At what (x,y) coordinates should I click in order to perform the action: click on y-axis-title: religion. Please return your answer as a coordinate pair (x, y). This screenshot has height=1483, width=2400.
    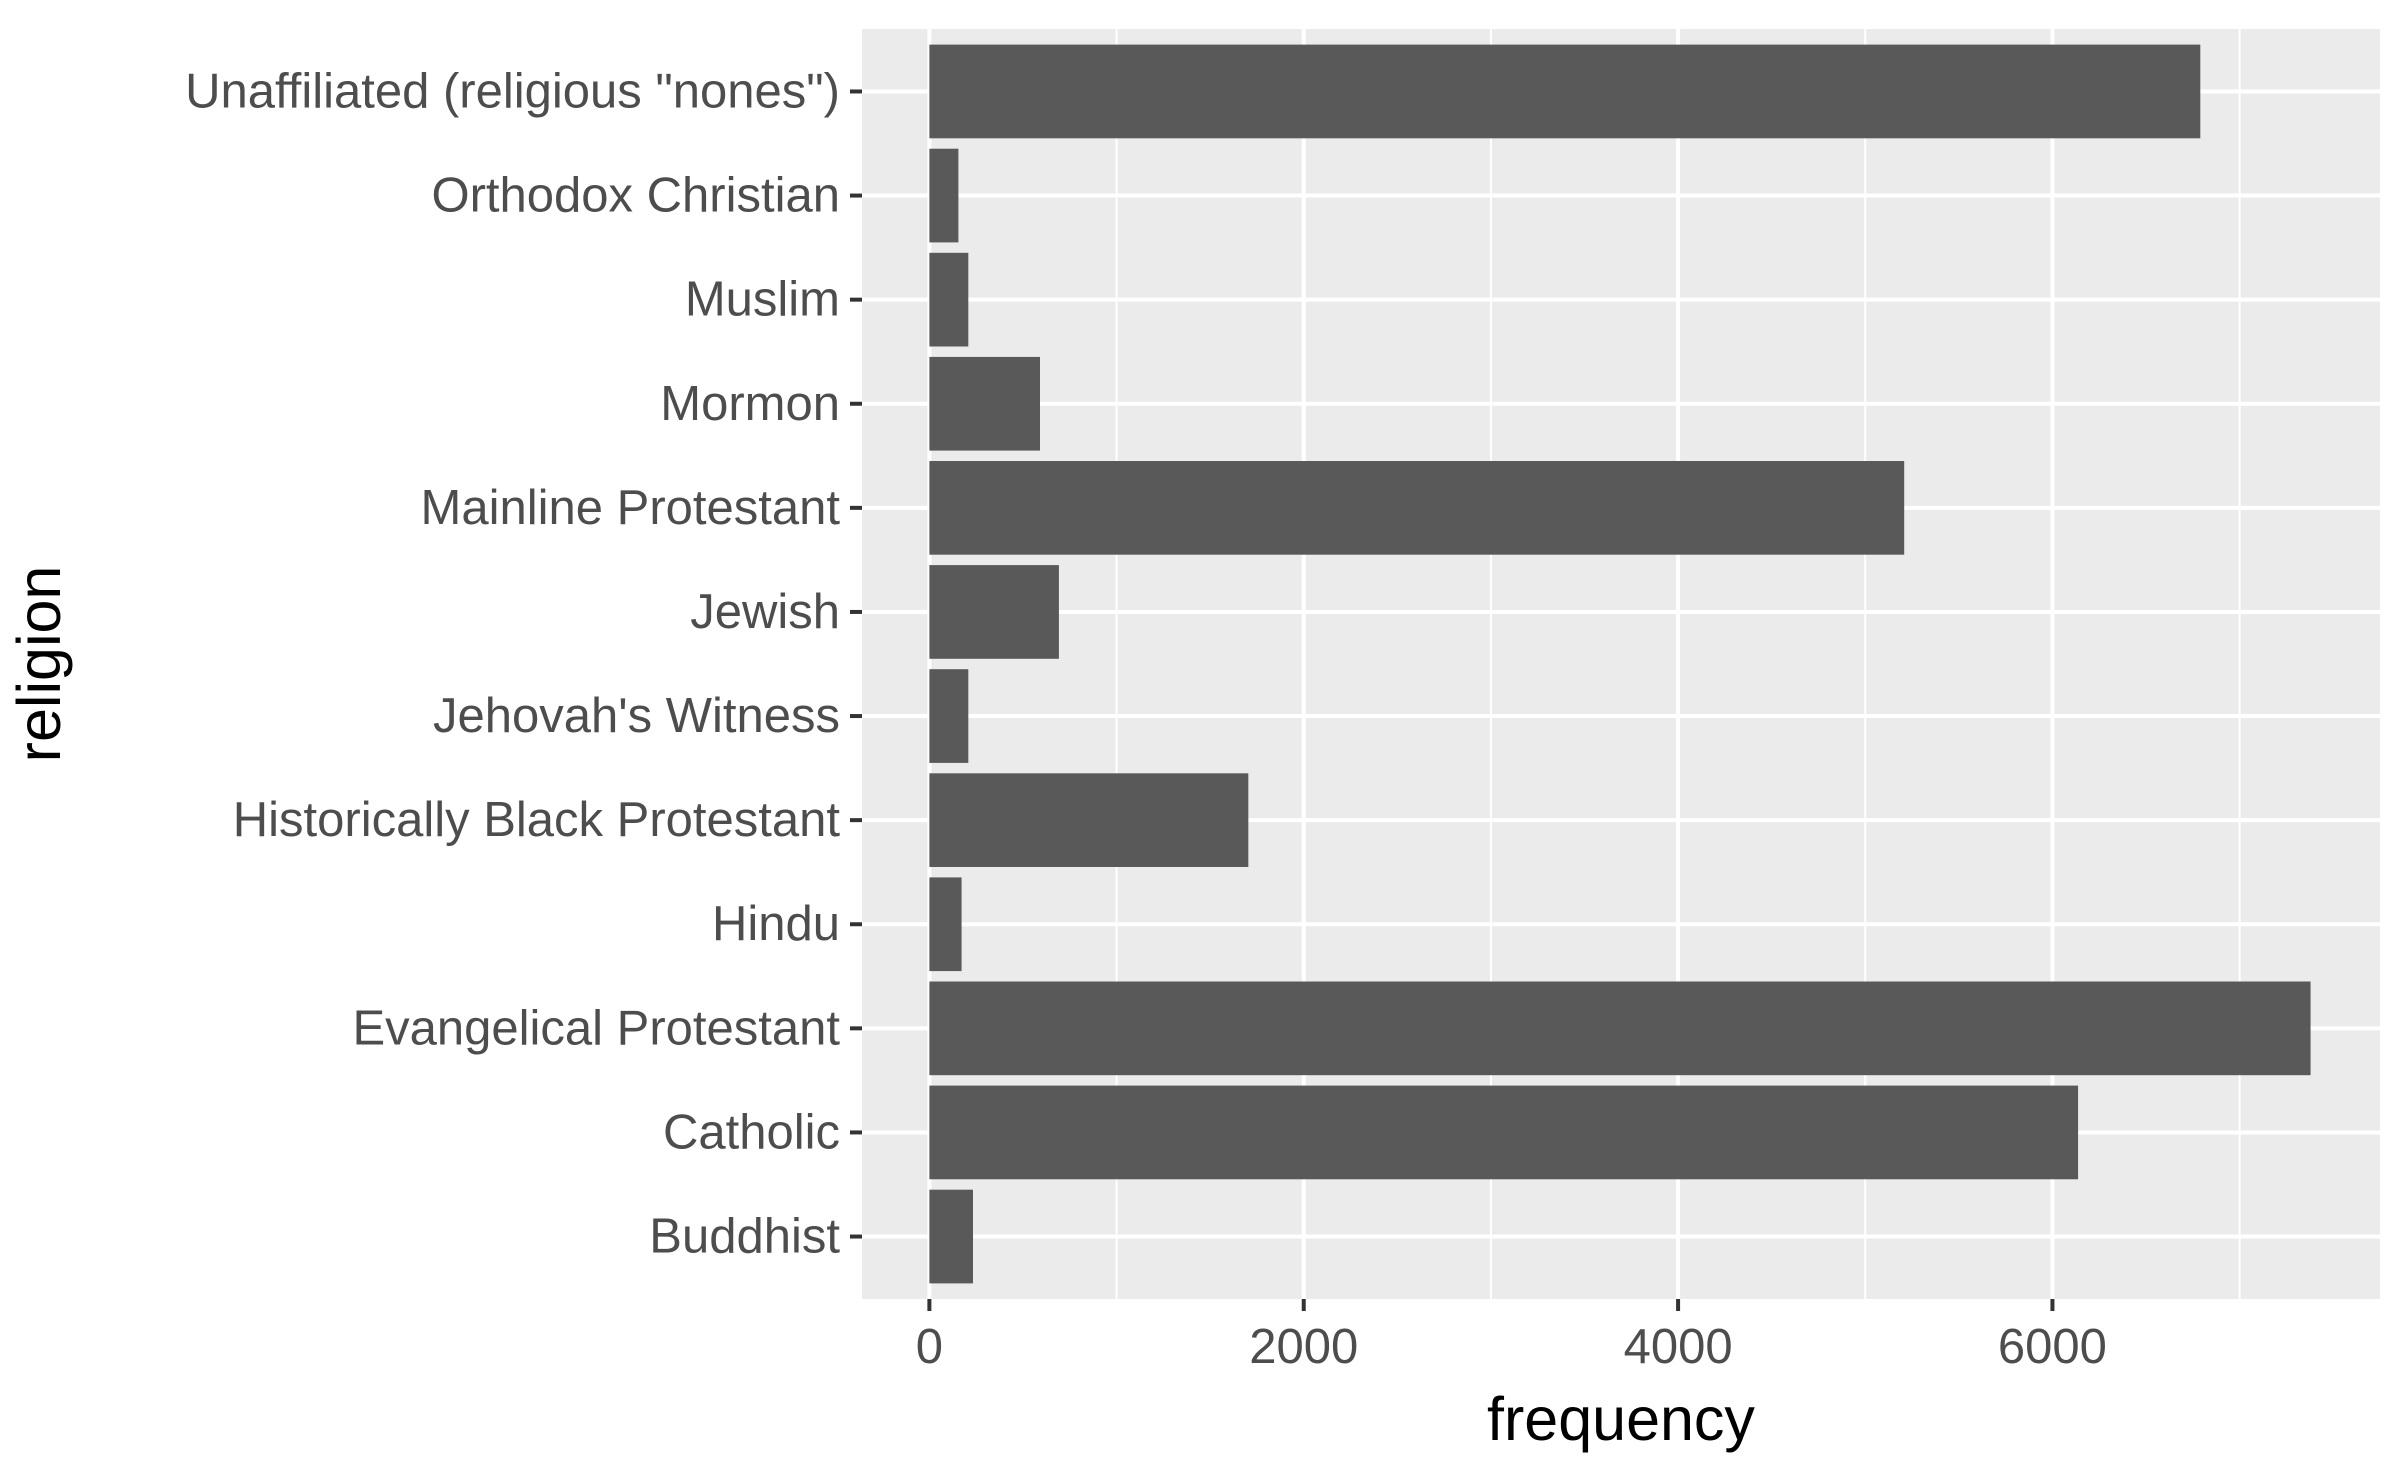
    Looking at the image, I should click on (39, 664).